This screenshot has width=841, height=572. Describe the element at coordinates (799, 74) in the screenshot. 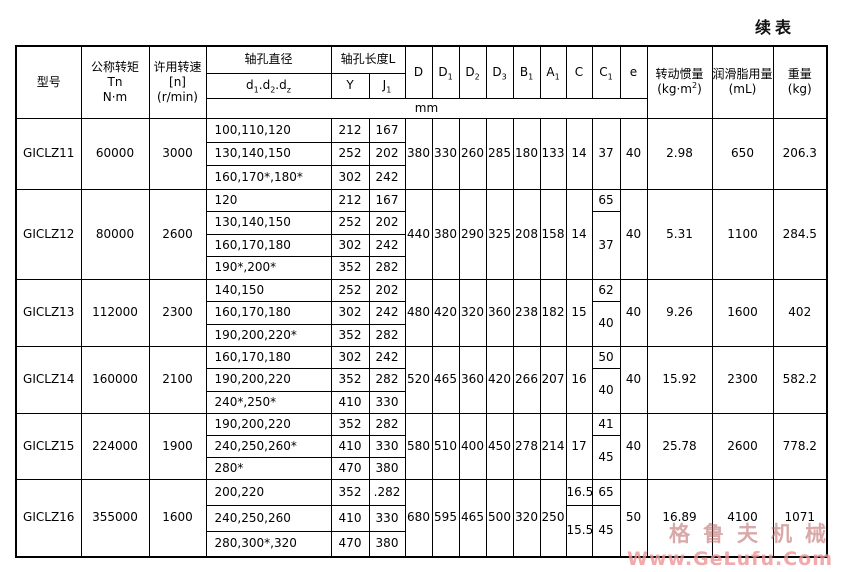

I see `weight-label: 重量` at that location.